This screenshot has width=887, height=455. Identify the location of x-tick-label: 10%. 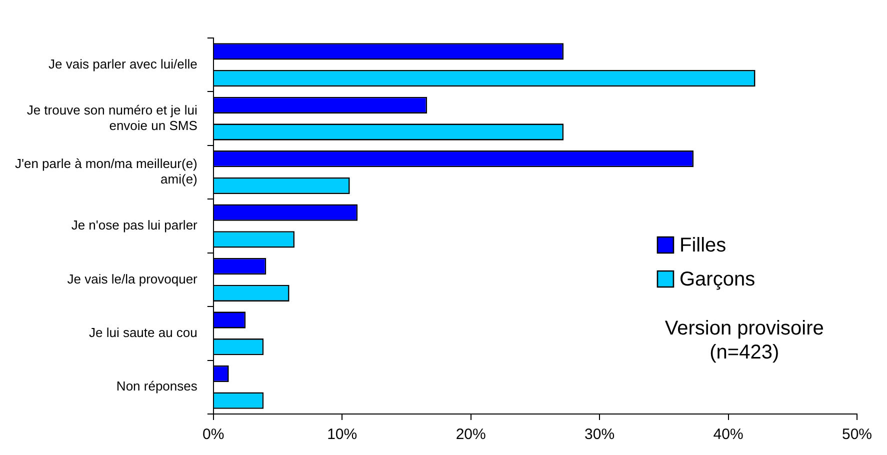
(342, 435).